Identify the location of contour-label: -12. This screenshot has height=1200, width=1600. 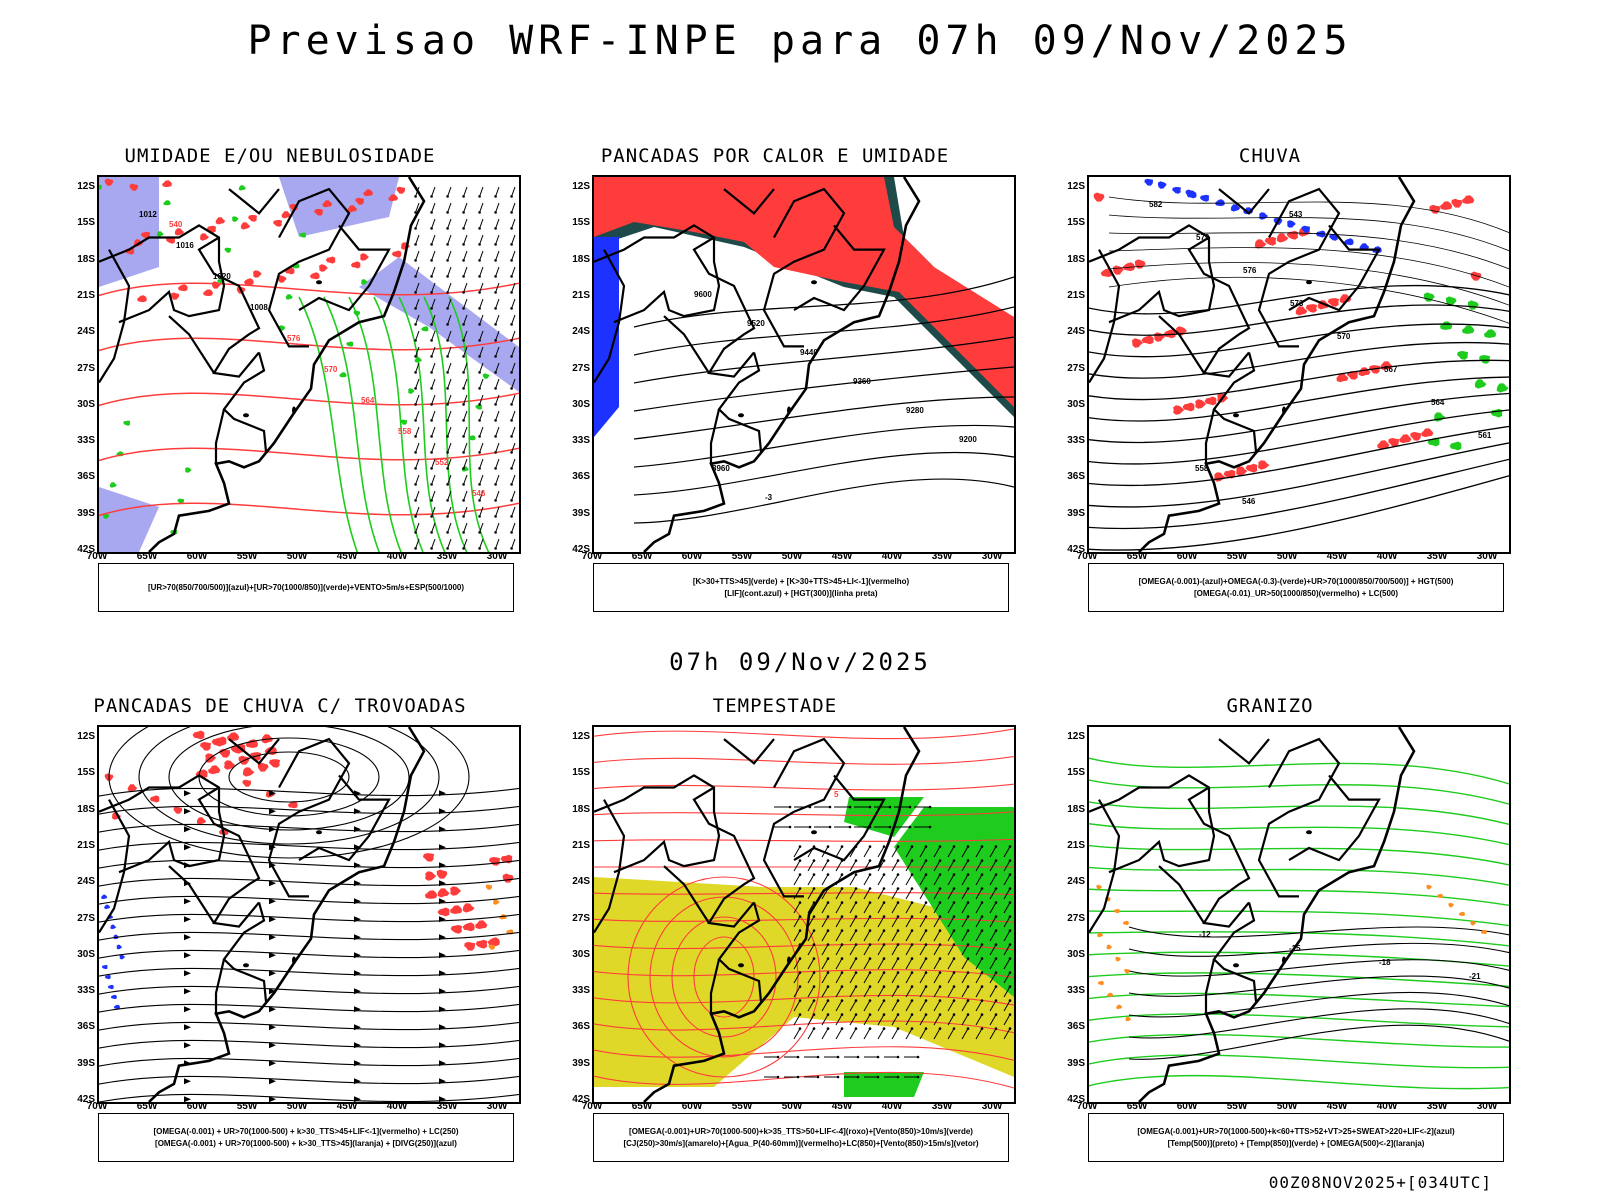
(1205, 934).